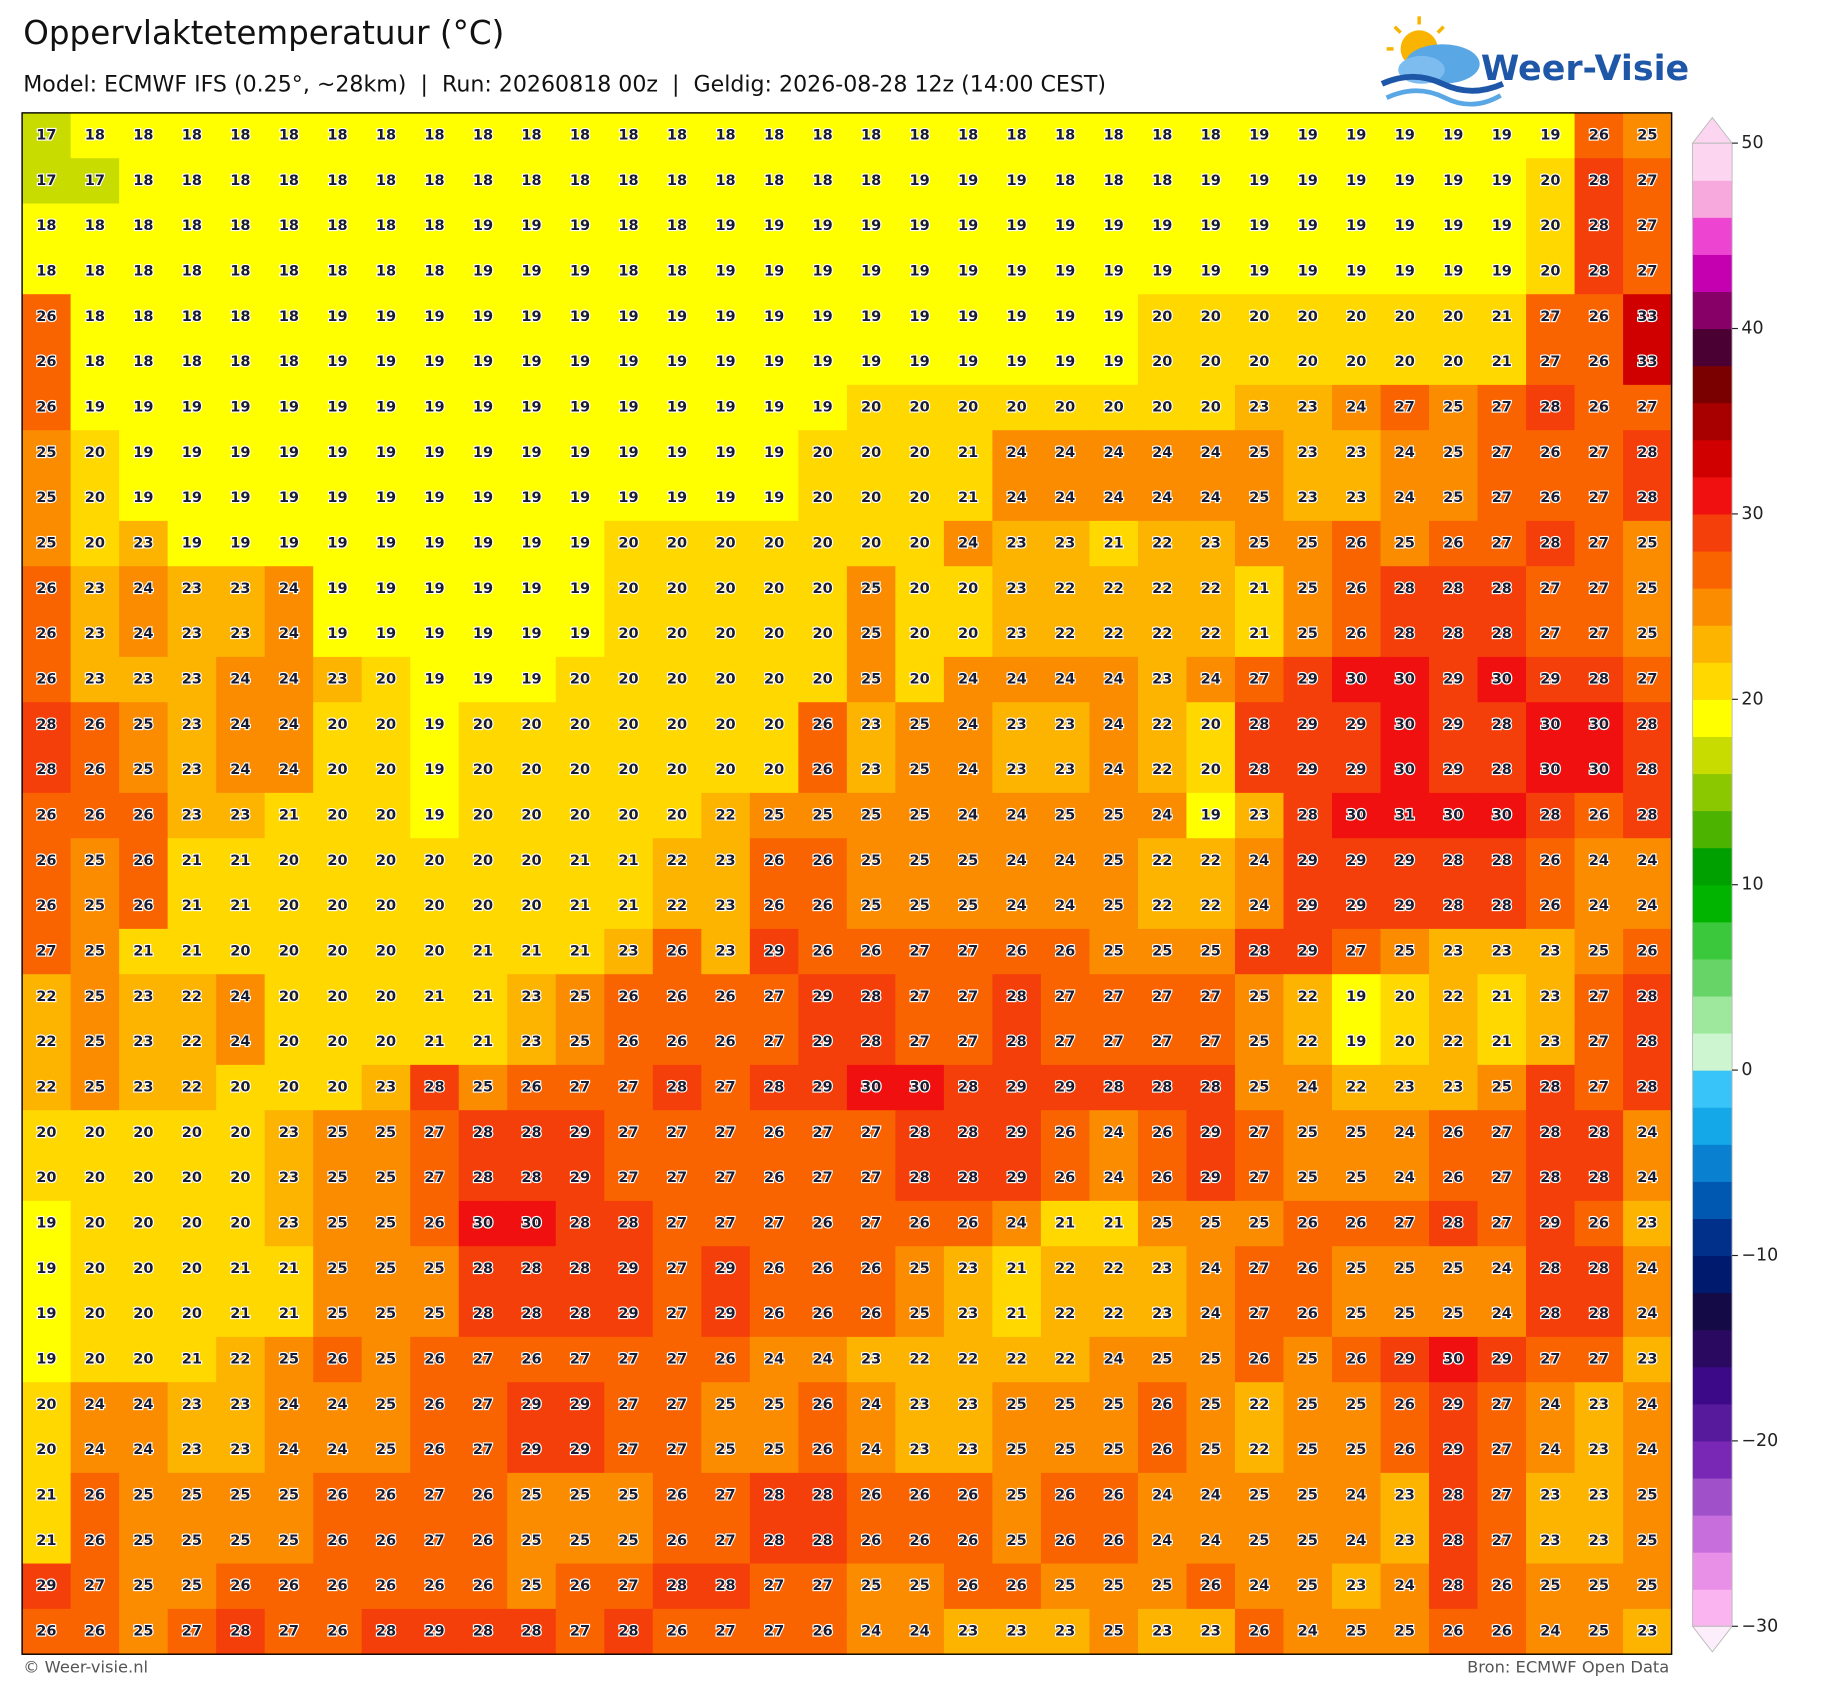 This screenshot has height=1681, width=1824. I want to click on temperature-label: 22, so click(1259, 1450).